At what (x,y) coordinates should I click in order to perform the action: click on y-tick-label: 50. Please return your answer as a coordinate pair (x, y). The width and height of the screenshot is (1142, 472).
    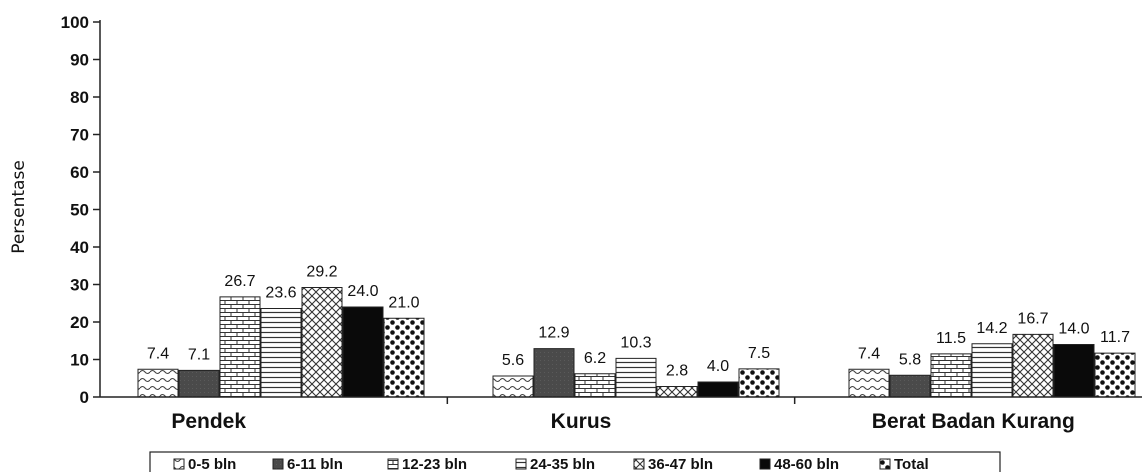
    Looking at the image, I should click on (79, 210).